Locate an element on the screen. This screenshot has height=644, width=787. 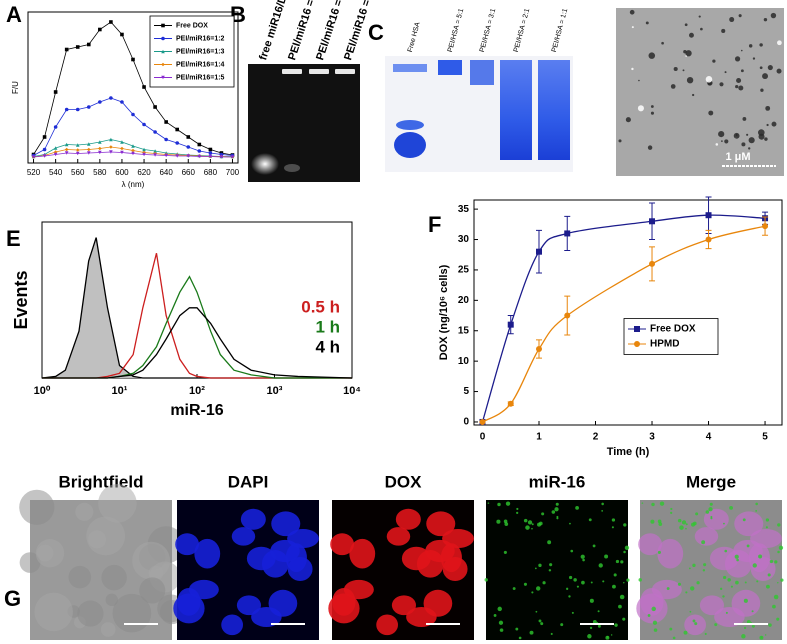
legend-label: 4 h is located at coordinates (327, 346).